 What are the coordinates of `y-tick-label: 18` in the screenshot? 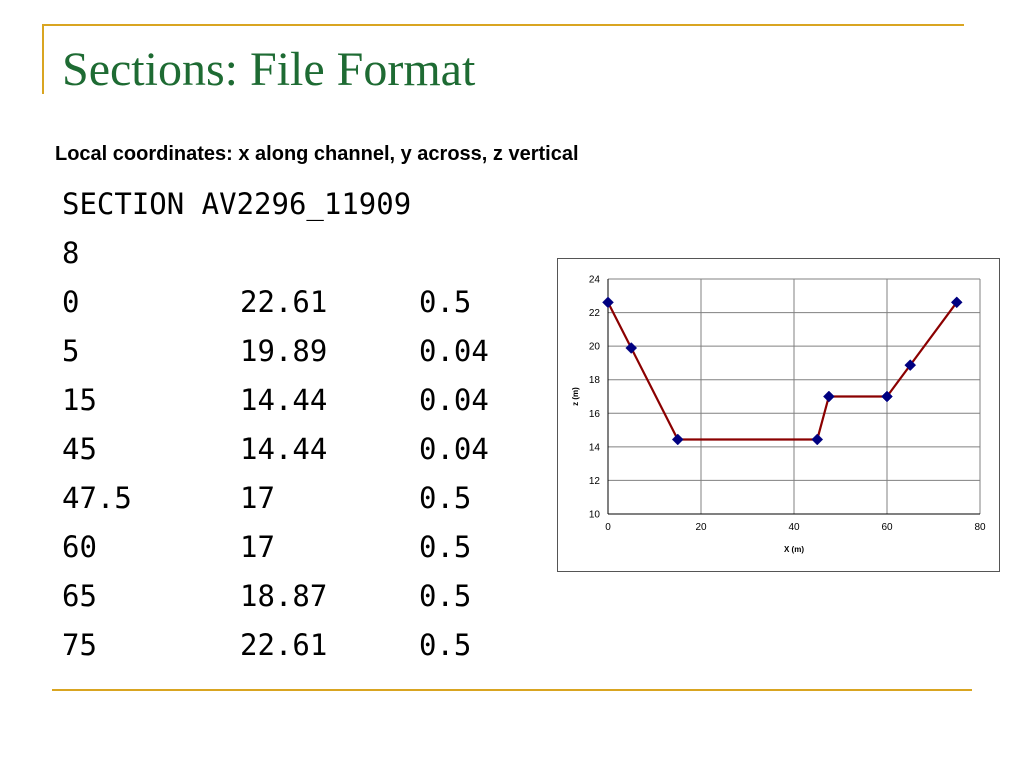 It's located at (595, 380).